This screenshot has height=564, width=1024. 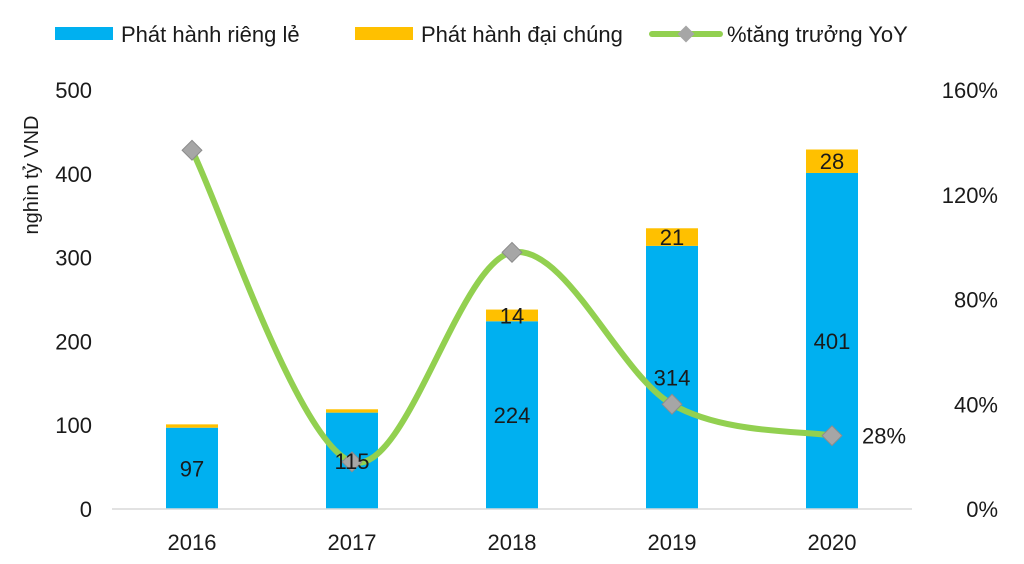 What do you see at coordinates (970, 195) in the screenshot?
I see `y2-tick-label: 120%` at bounding box center [970, 195].